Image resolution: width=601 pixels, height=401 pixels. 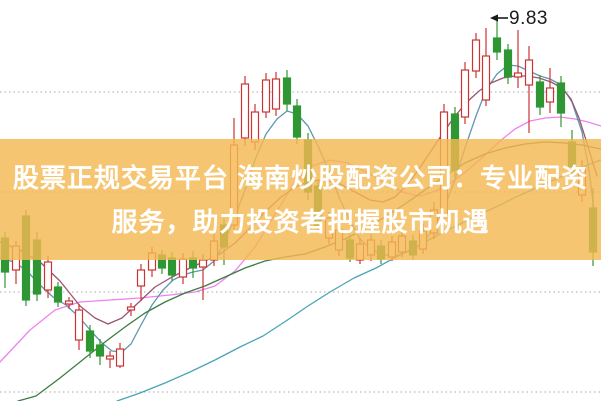 What do you see at coordinates (494, 18) in the screenshot?
I see `left-arrow-icon` at bounding box center [494, 18].